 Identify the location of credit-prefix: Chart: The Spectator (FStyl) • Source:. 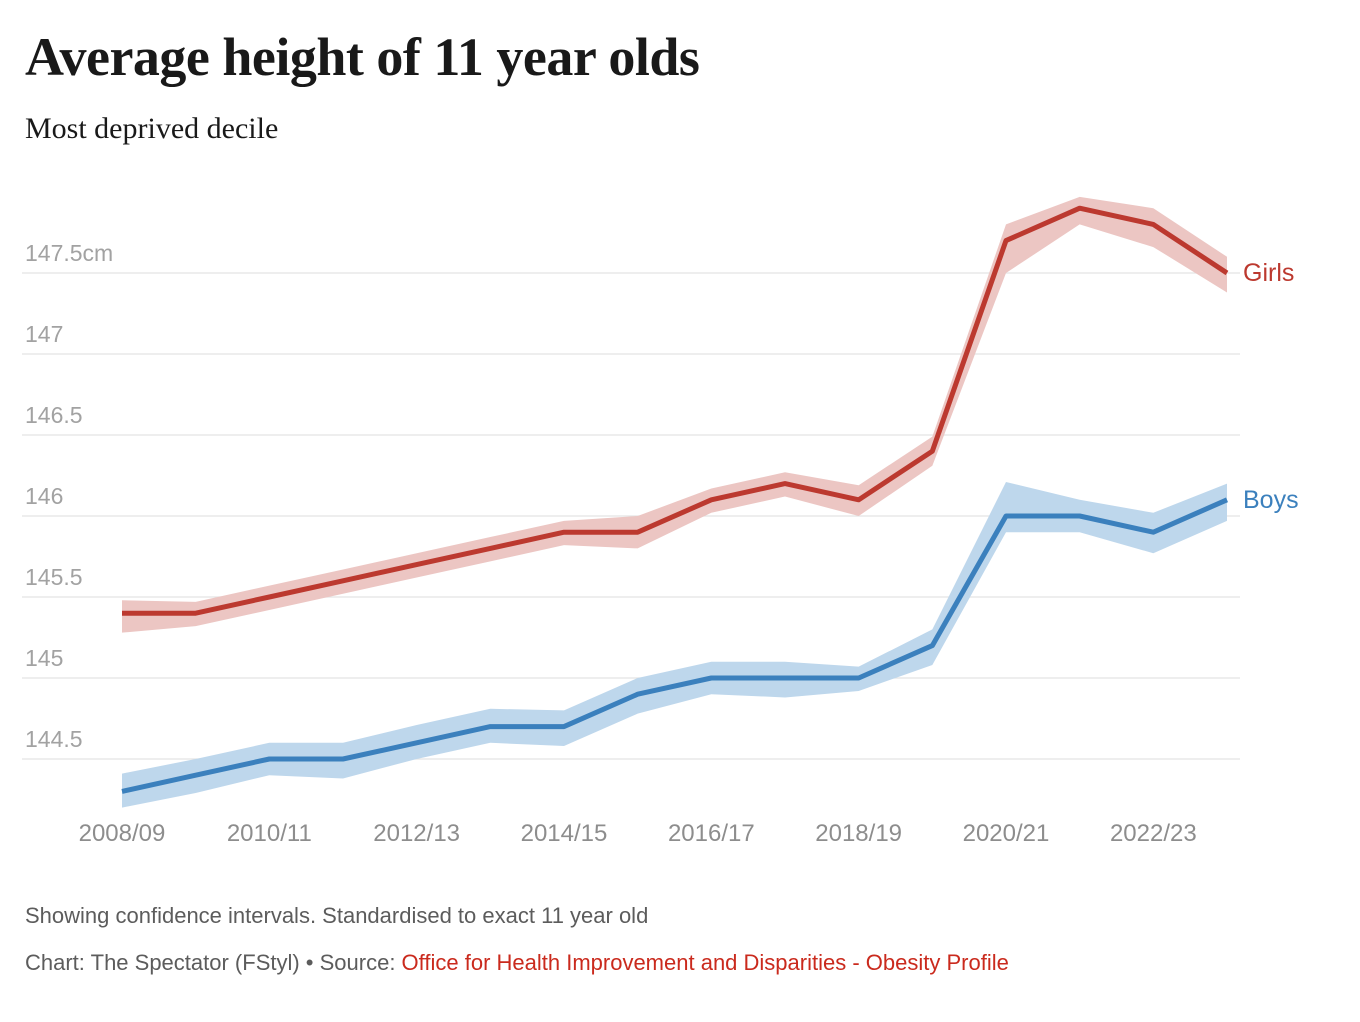
(213, 962).